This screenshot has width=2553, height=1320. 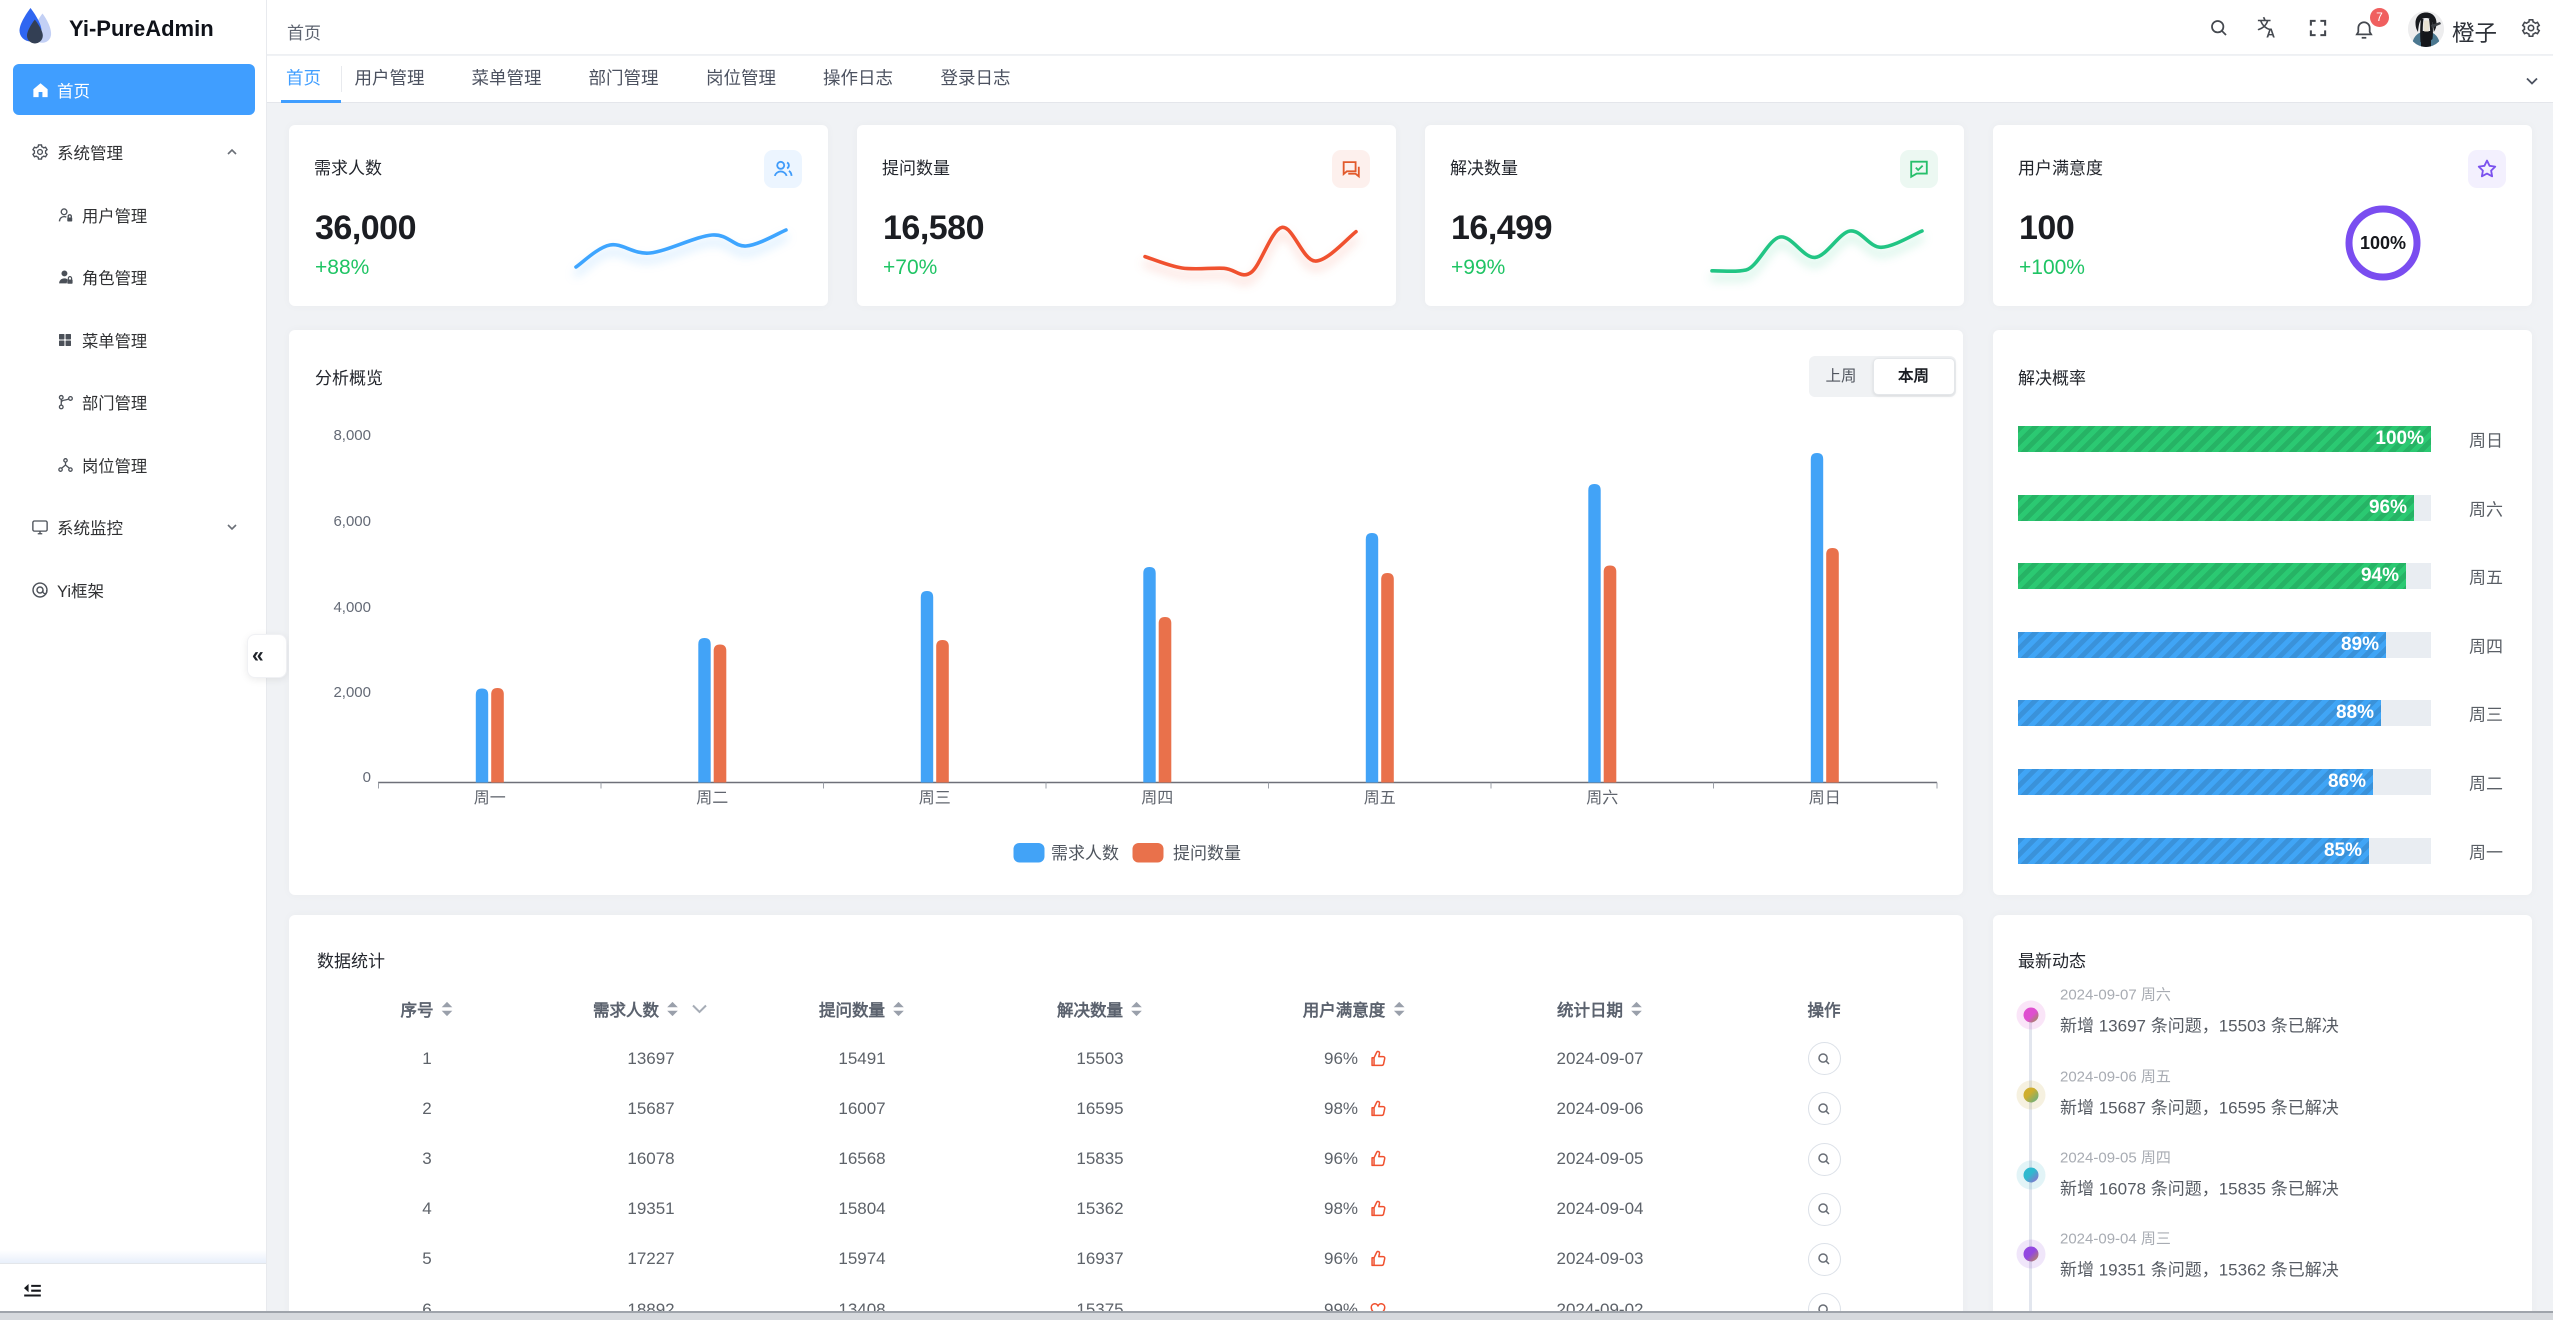 I want to click on svg-text: 4,000, so click(x=352, y=607).